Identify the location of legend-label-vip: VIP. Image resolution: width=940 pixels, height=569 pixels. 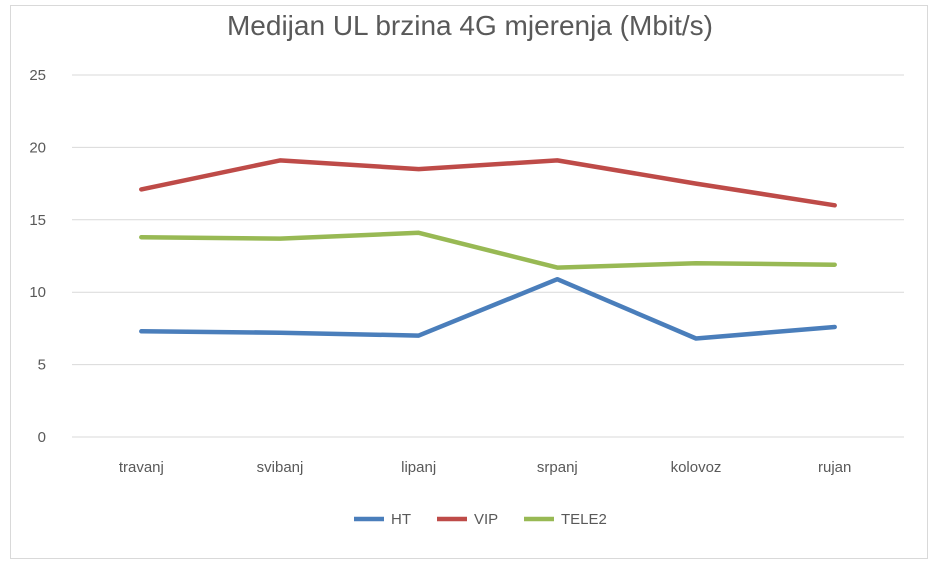
(486, 519).